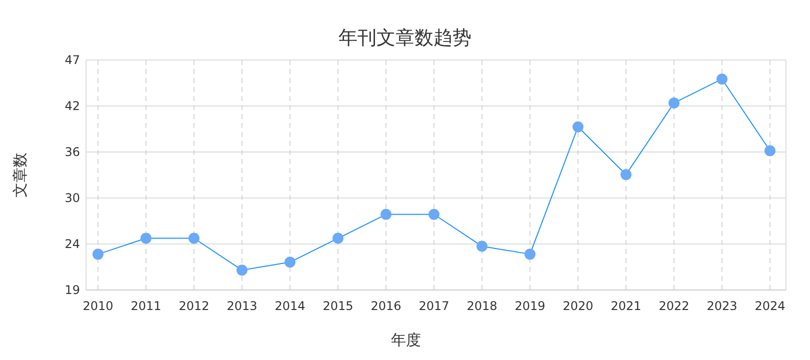  Describe the element at coordinates (578, 306) in the screenshot. I see `x-tick-label: 2020` at that location.